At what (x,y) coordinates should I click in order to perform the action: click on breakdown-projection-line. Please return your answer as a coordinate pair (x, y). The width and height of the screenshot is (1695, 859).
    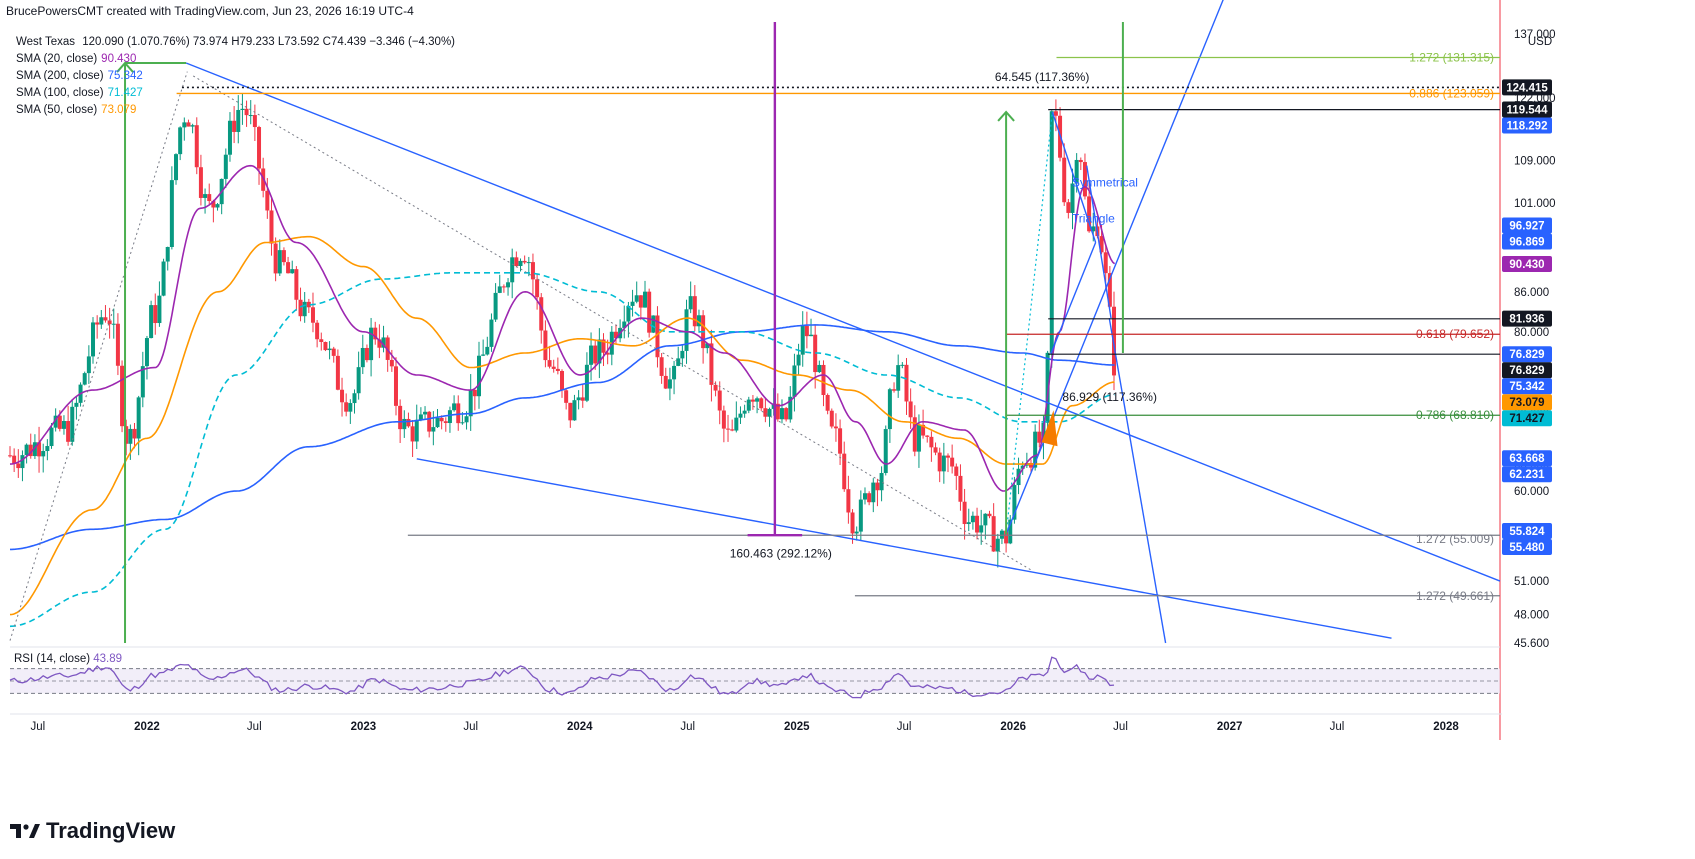
    Looking at the image, I should click on (1137, 481).